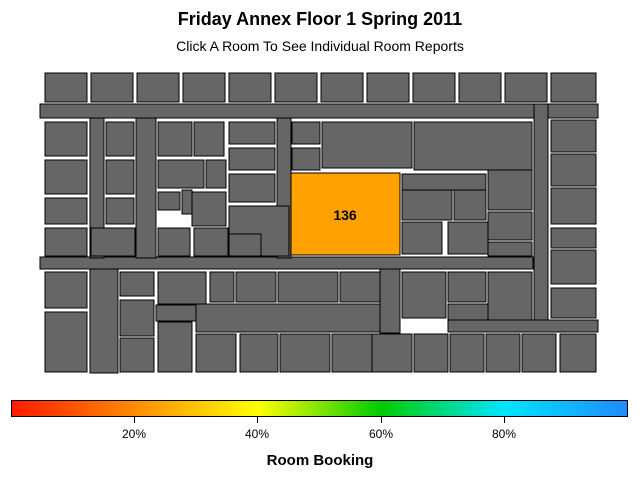 Image resolution: width=640 pixels, height=480 pixels. I want to click on map-title: Friday Annex Floor 1 Spring 2011, so click(320, 19).